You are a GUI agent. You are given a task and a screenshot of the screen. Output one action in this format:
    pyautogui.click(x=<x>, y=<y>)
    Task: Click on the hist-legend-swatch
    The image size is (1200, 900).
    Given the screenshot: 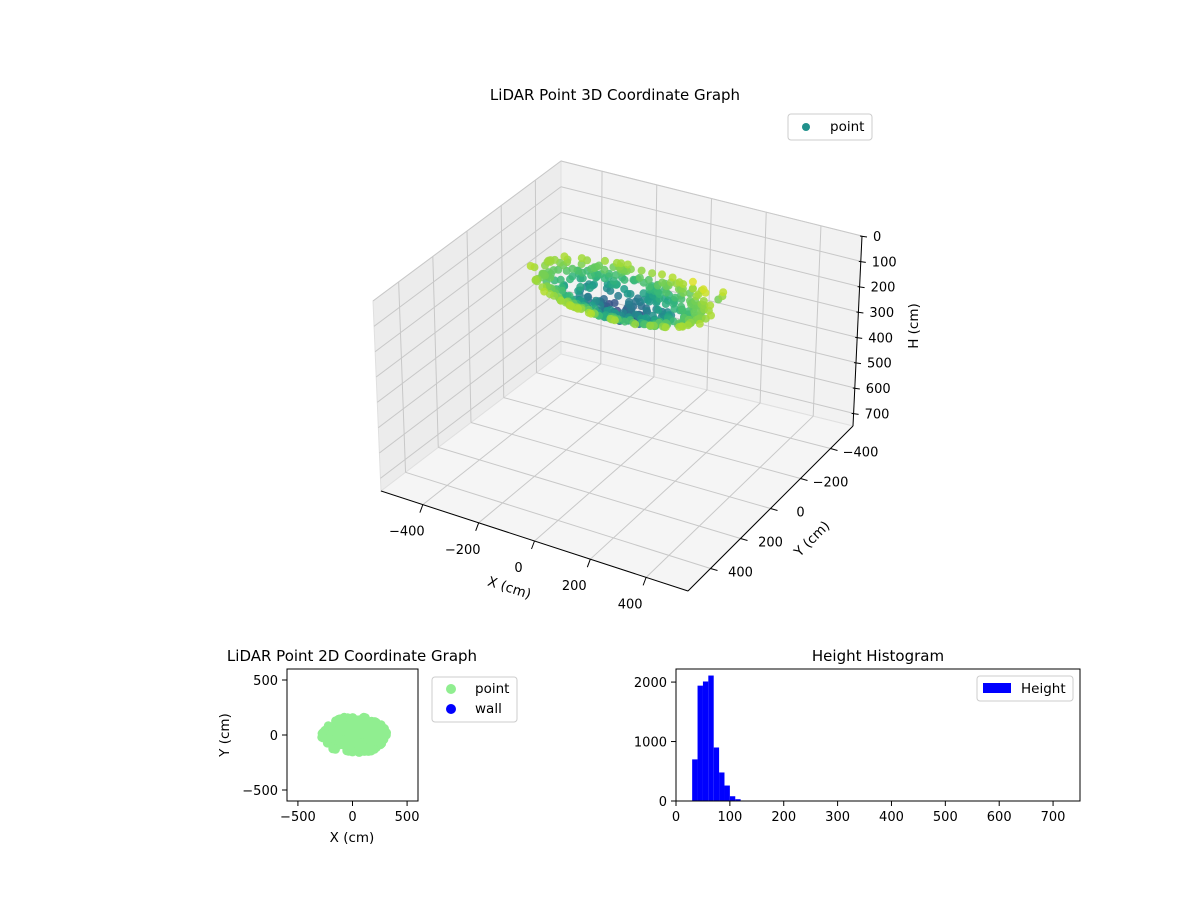 What is the action you would take?
    pyautogui.click(x=997, y=688)
    